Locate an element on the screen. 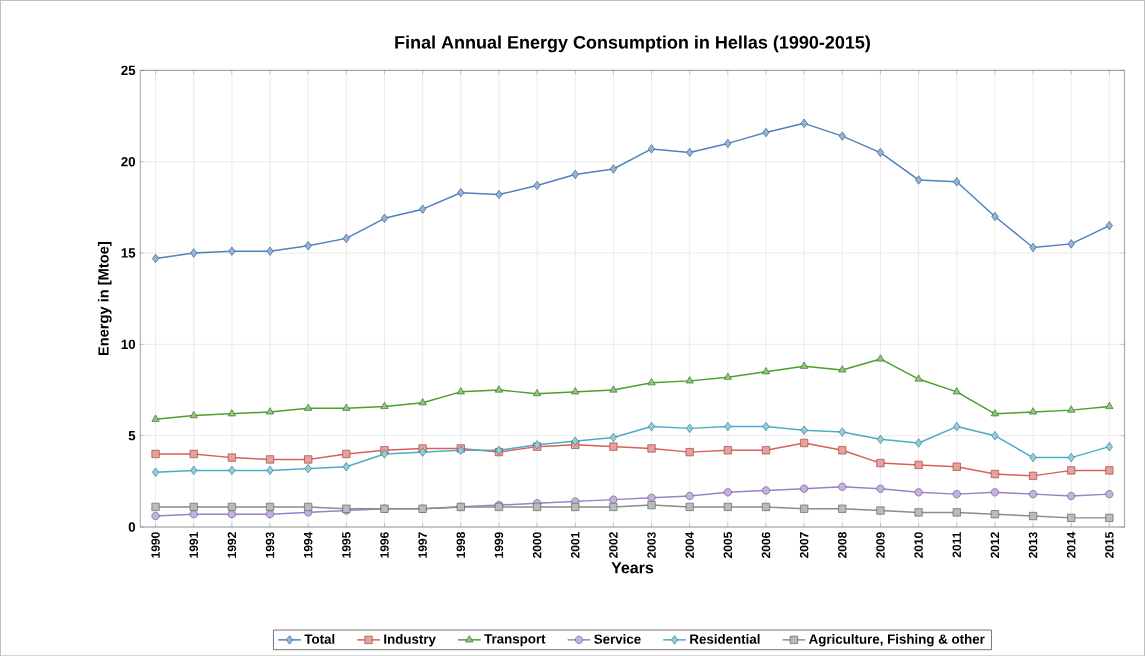  y-tick-label: 15 is located at coordinates (128, 253).